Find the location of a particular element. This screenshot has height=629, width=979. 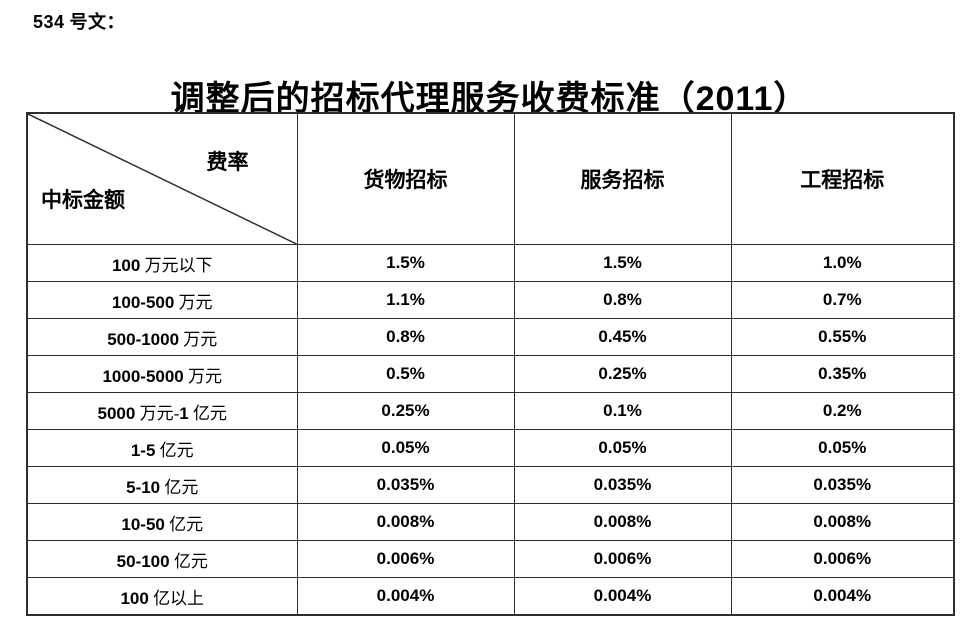

row-label: 100 万元以下 is located at coordinates (162, 263).